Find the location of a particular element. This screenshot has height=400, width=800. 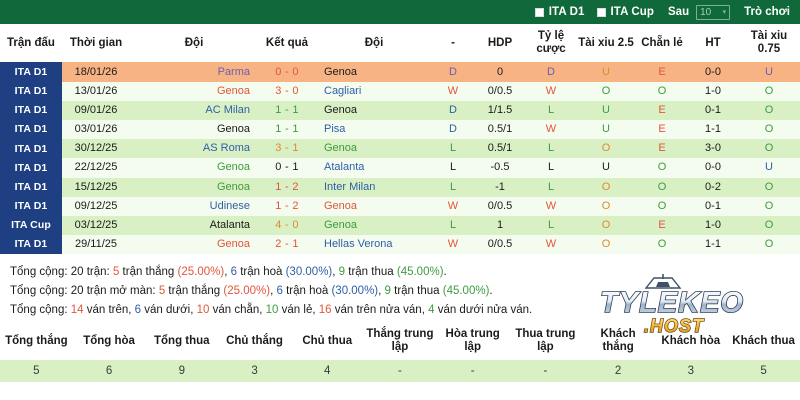

summary-segment: ván chẵn, is located at coordinates (237, 309).